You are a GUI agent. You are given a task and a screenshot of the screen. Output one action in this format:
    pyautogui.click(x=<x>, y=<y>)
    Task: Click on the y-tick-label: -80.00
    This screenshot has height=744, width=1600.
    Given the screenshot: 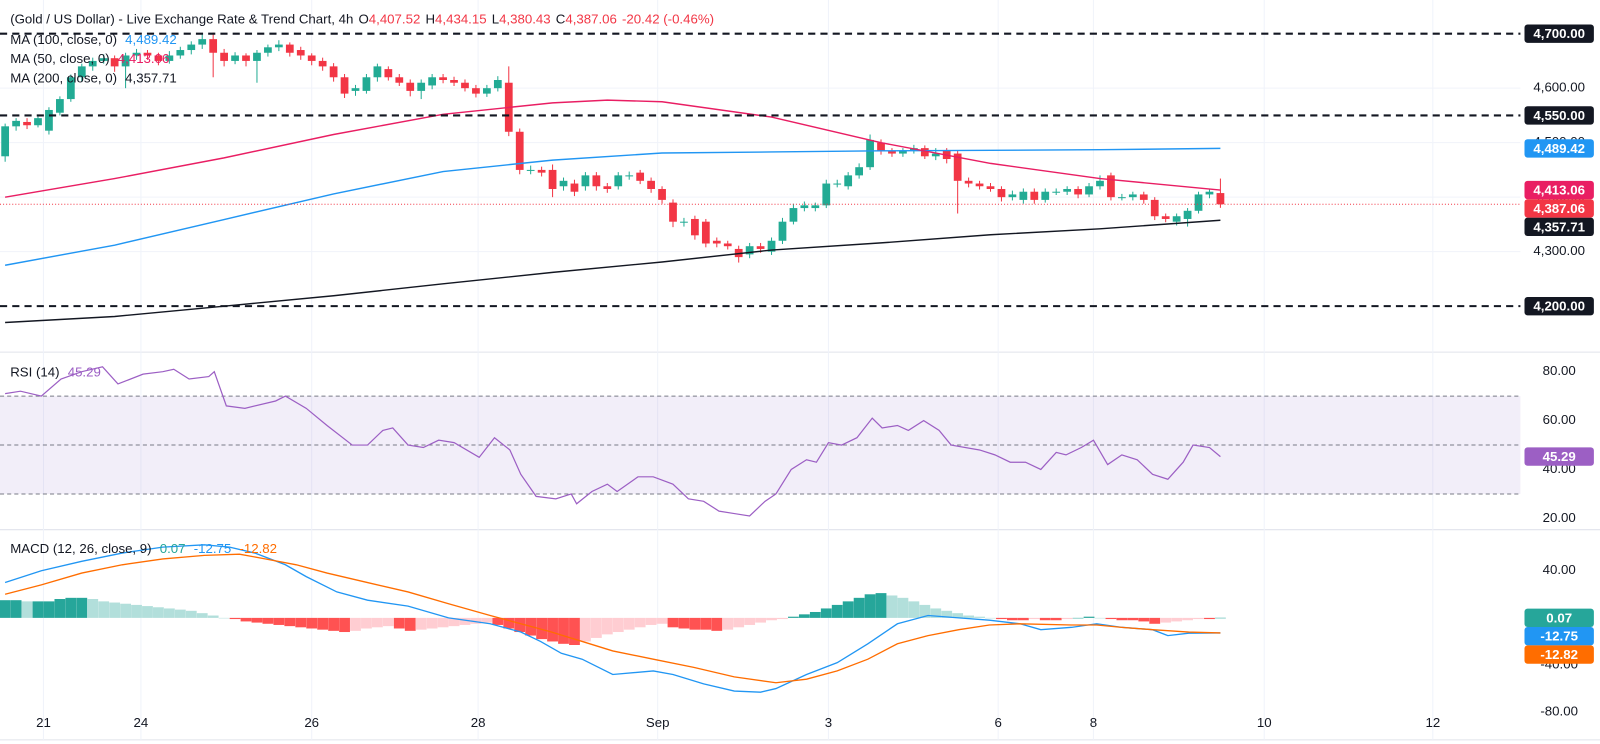 What is the action you would take?
    pyautogui.click(x=1559, y=711)
    